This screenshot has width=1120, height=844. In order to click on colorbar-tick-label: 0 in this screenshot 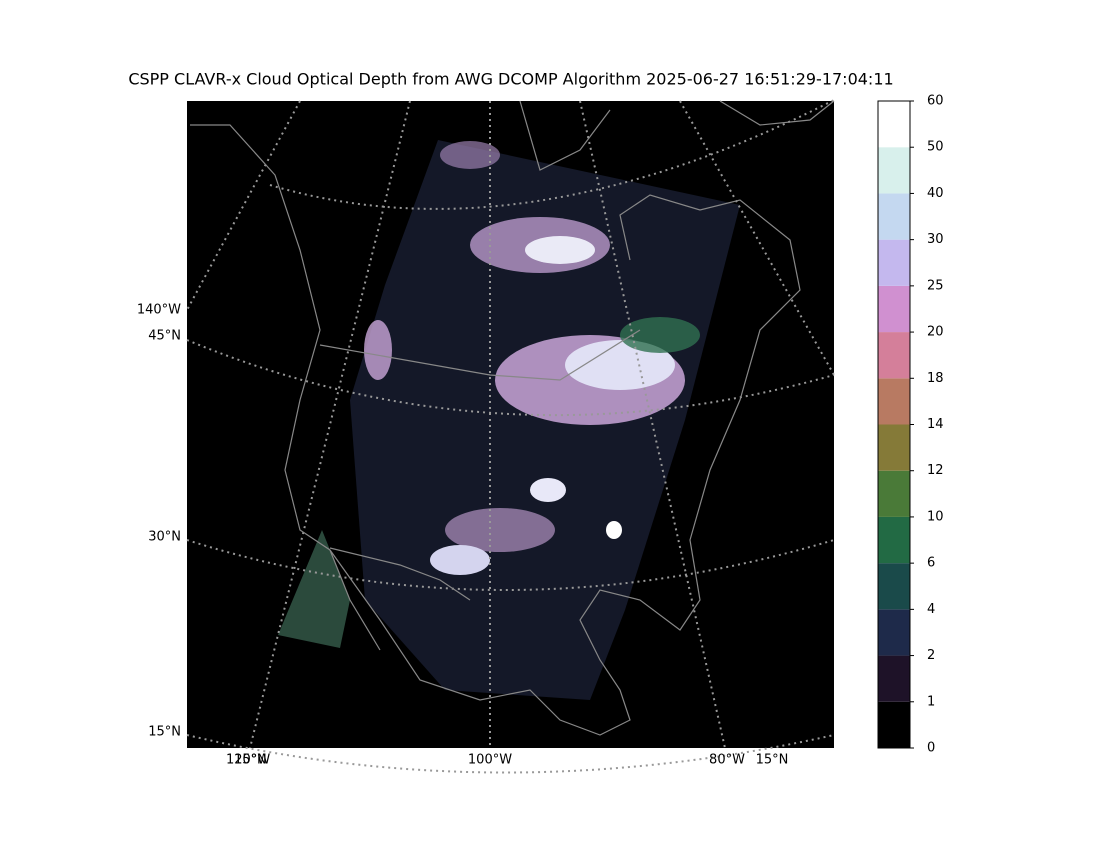, I will do `click(931, 748)`.